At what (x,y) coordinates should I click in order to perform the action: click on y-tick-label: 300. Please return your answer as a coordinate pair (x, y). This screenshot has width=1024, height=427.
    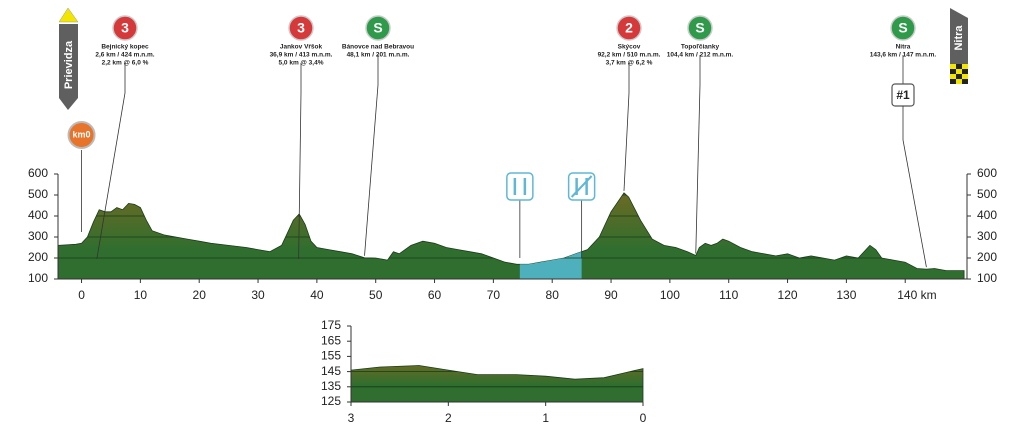
    Looking at the image, I should click on (38, 236).